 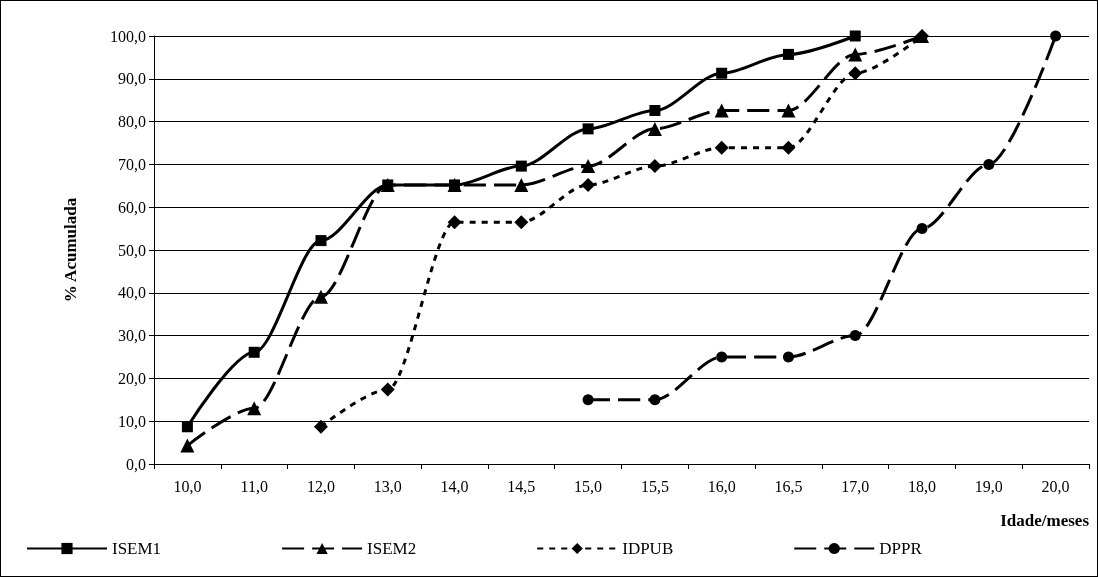 I want to click on x-tick-label: 12,0, so click(x=320, y=486).